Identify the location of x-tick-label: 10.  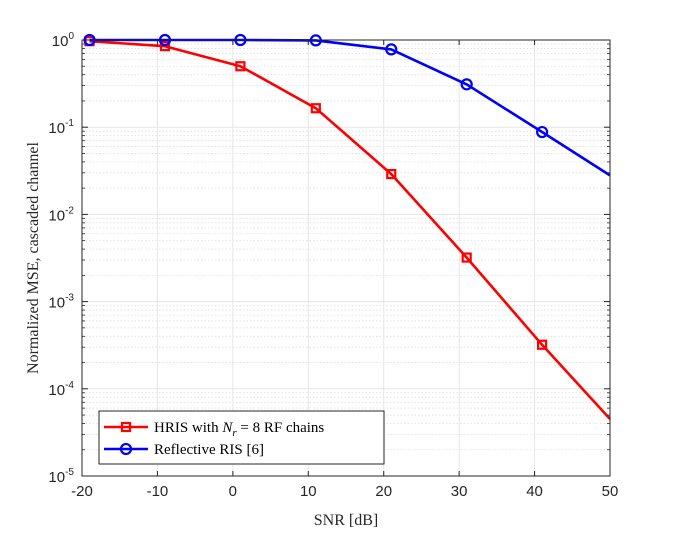
(308, 491).